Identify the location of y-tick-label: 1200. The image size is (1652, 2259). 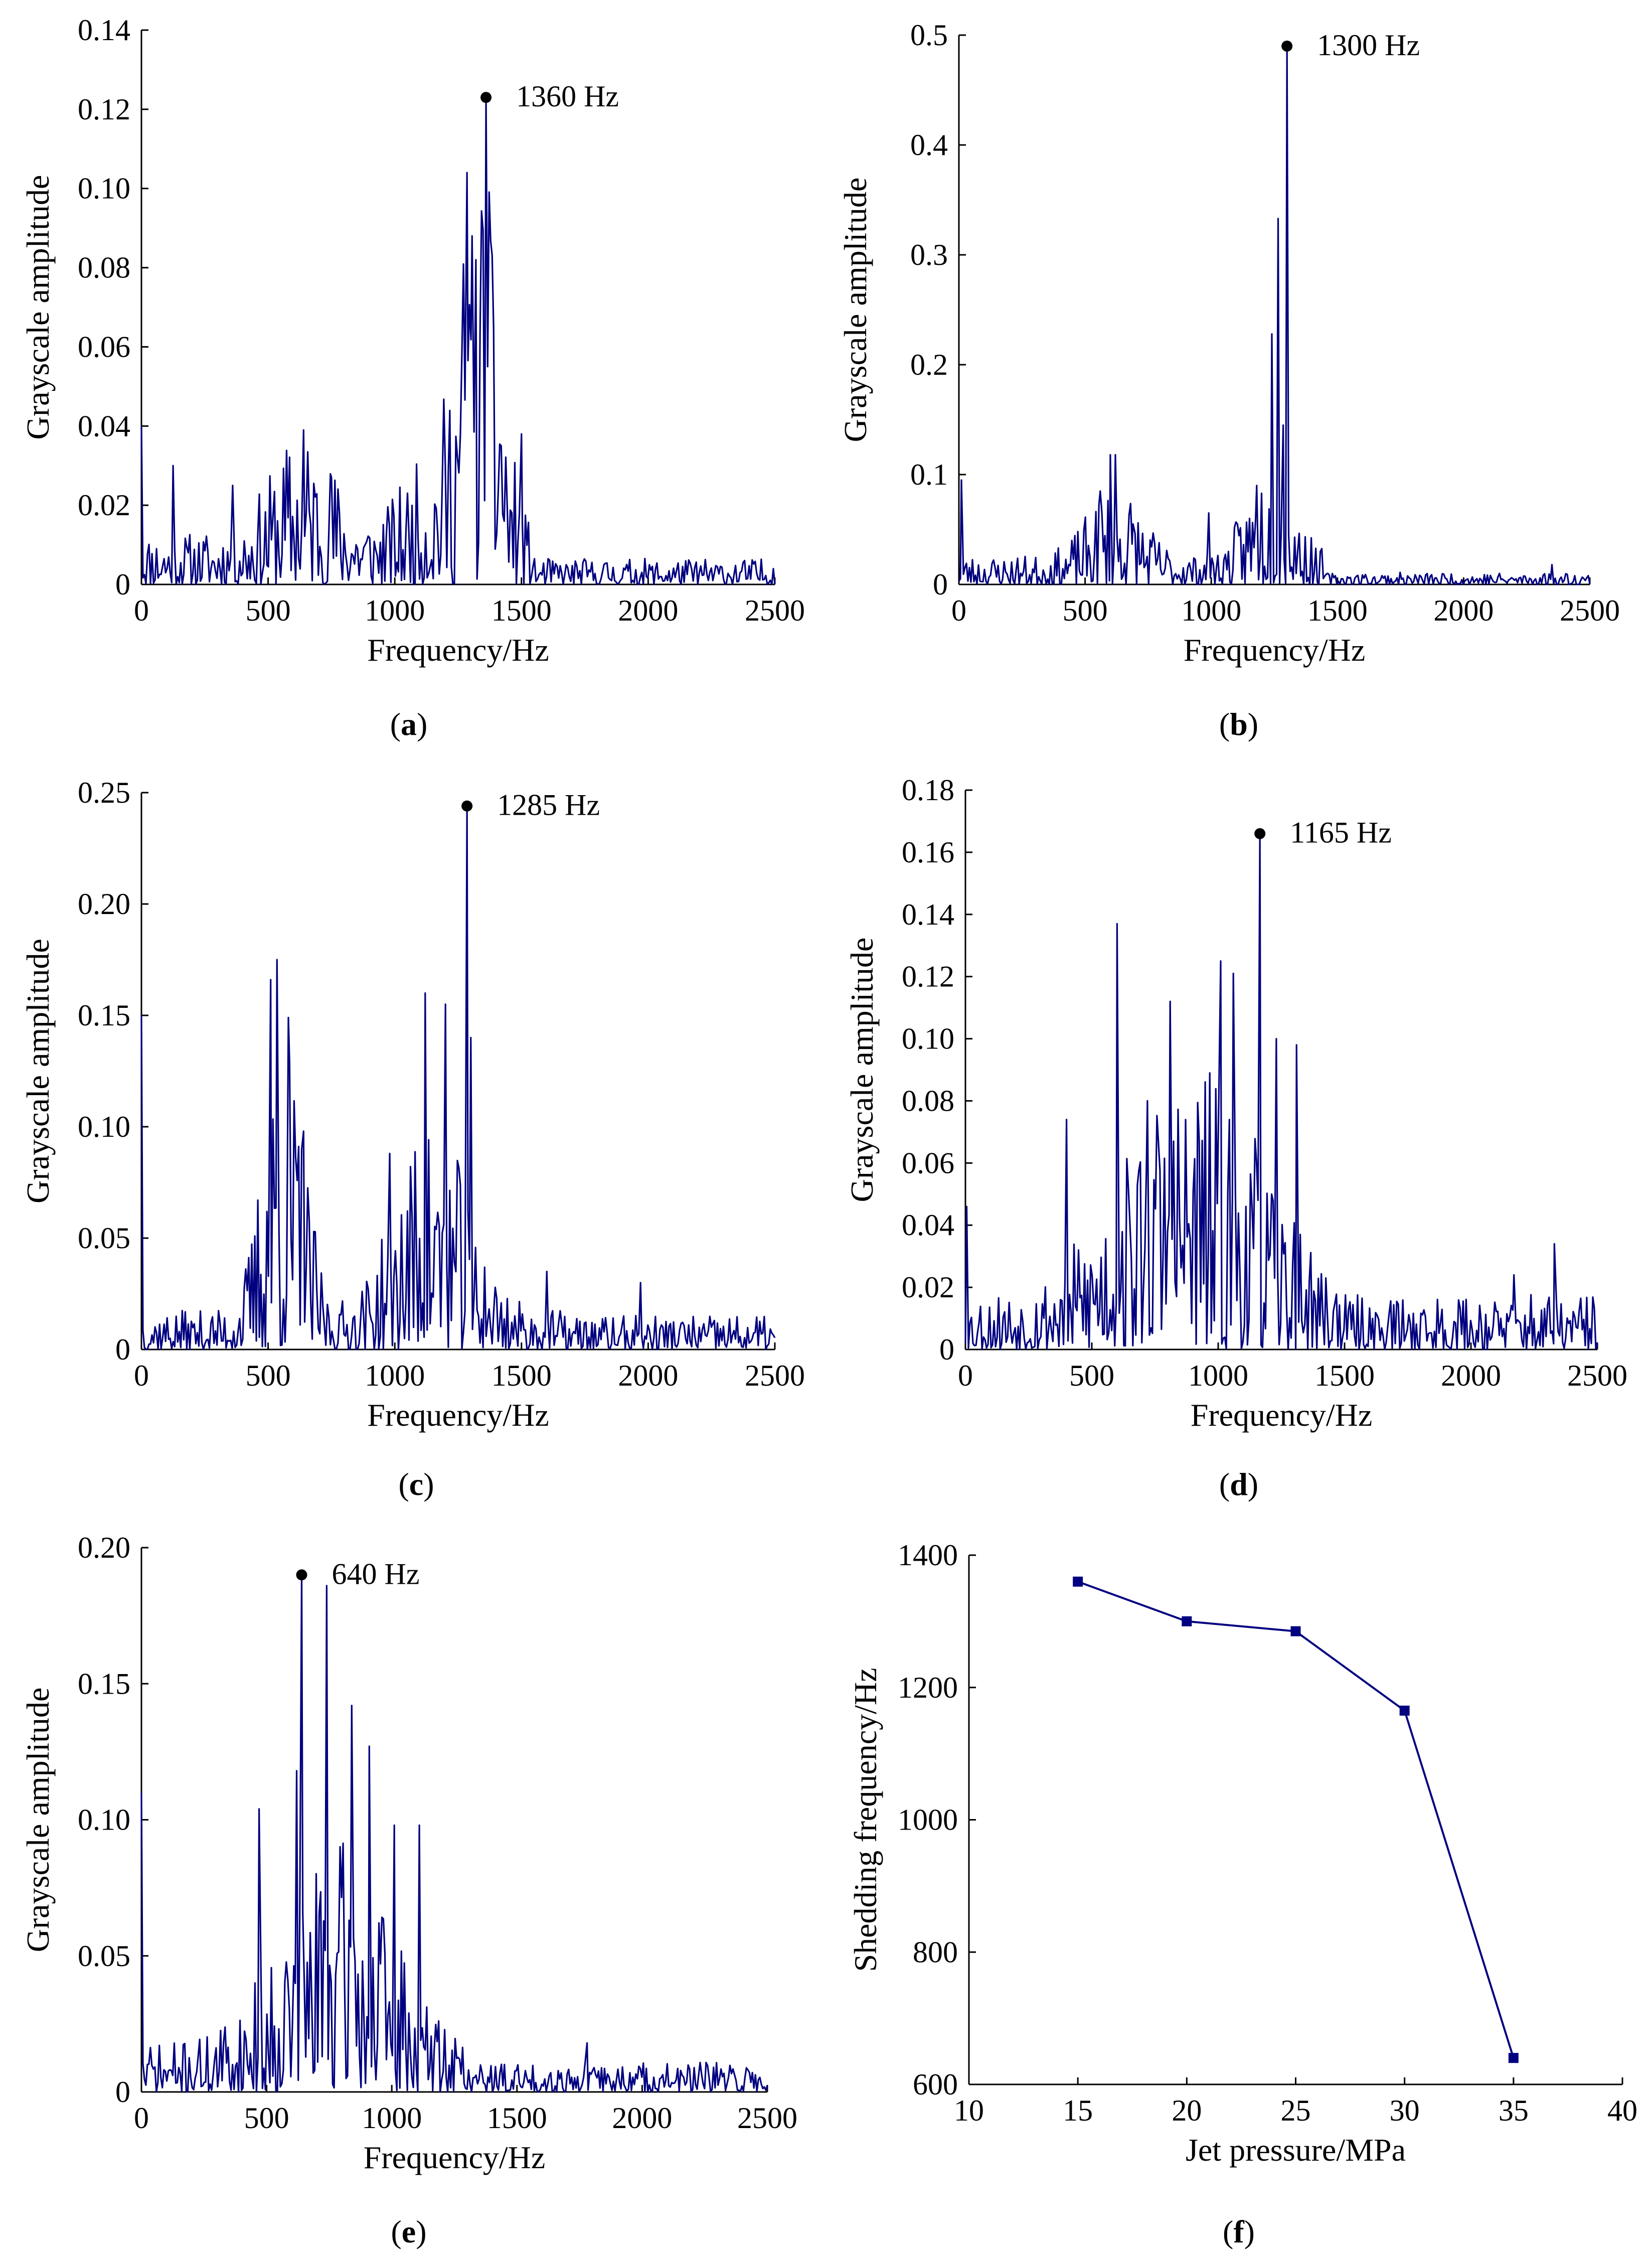
(928, 1687).